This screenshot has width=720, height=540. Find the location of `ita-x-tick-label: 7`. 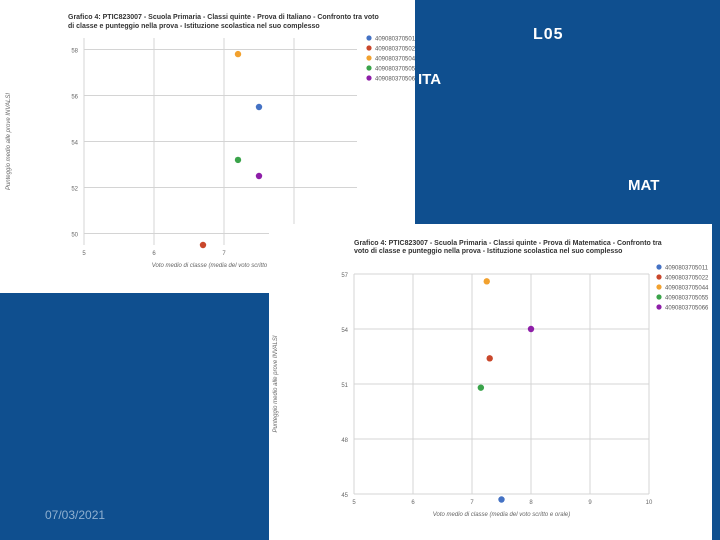

ita-x-tick-label: 7 is located at coordinates (224, 254).